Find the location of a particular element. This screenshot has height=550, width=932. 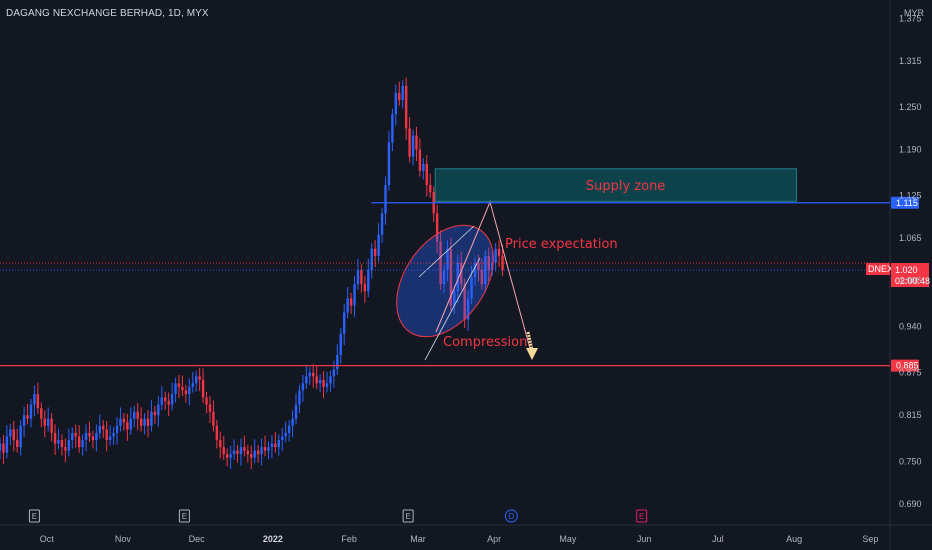

time-tick-label: Mar is located at coordinates (418, 539).